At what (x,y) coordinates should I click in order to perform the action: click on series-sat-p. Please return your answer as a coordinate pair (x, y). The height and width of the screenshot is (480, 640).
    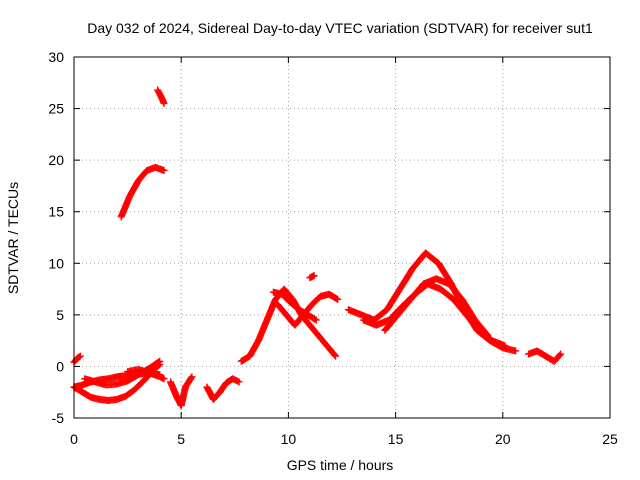
    Looking at the image, I should click on (436, 307).